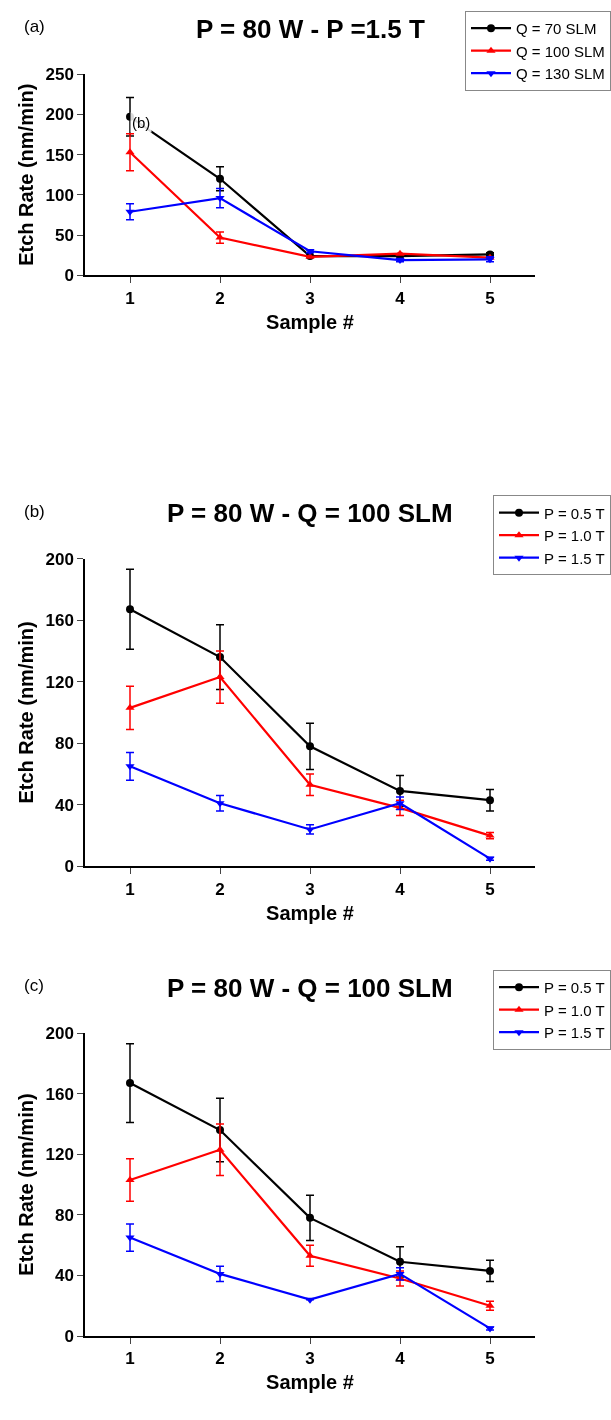 This screenshot has height=1420, width=611. Describe the element at coordinates (59, 155) in the screenshot. I see `y-tick-label: 150` at that location.